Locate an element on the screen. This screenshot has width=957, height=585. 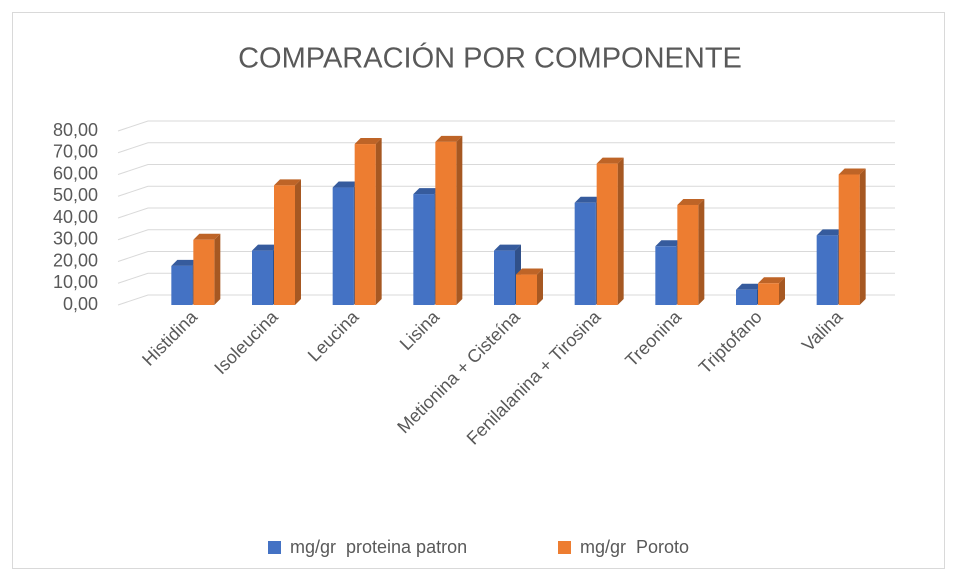
legend-label: mg/gr proteina patron is located at coordinates (378, 547).